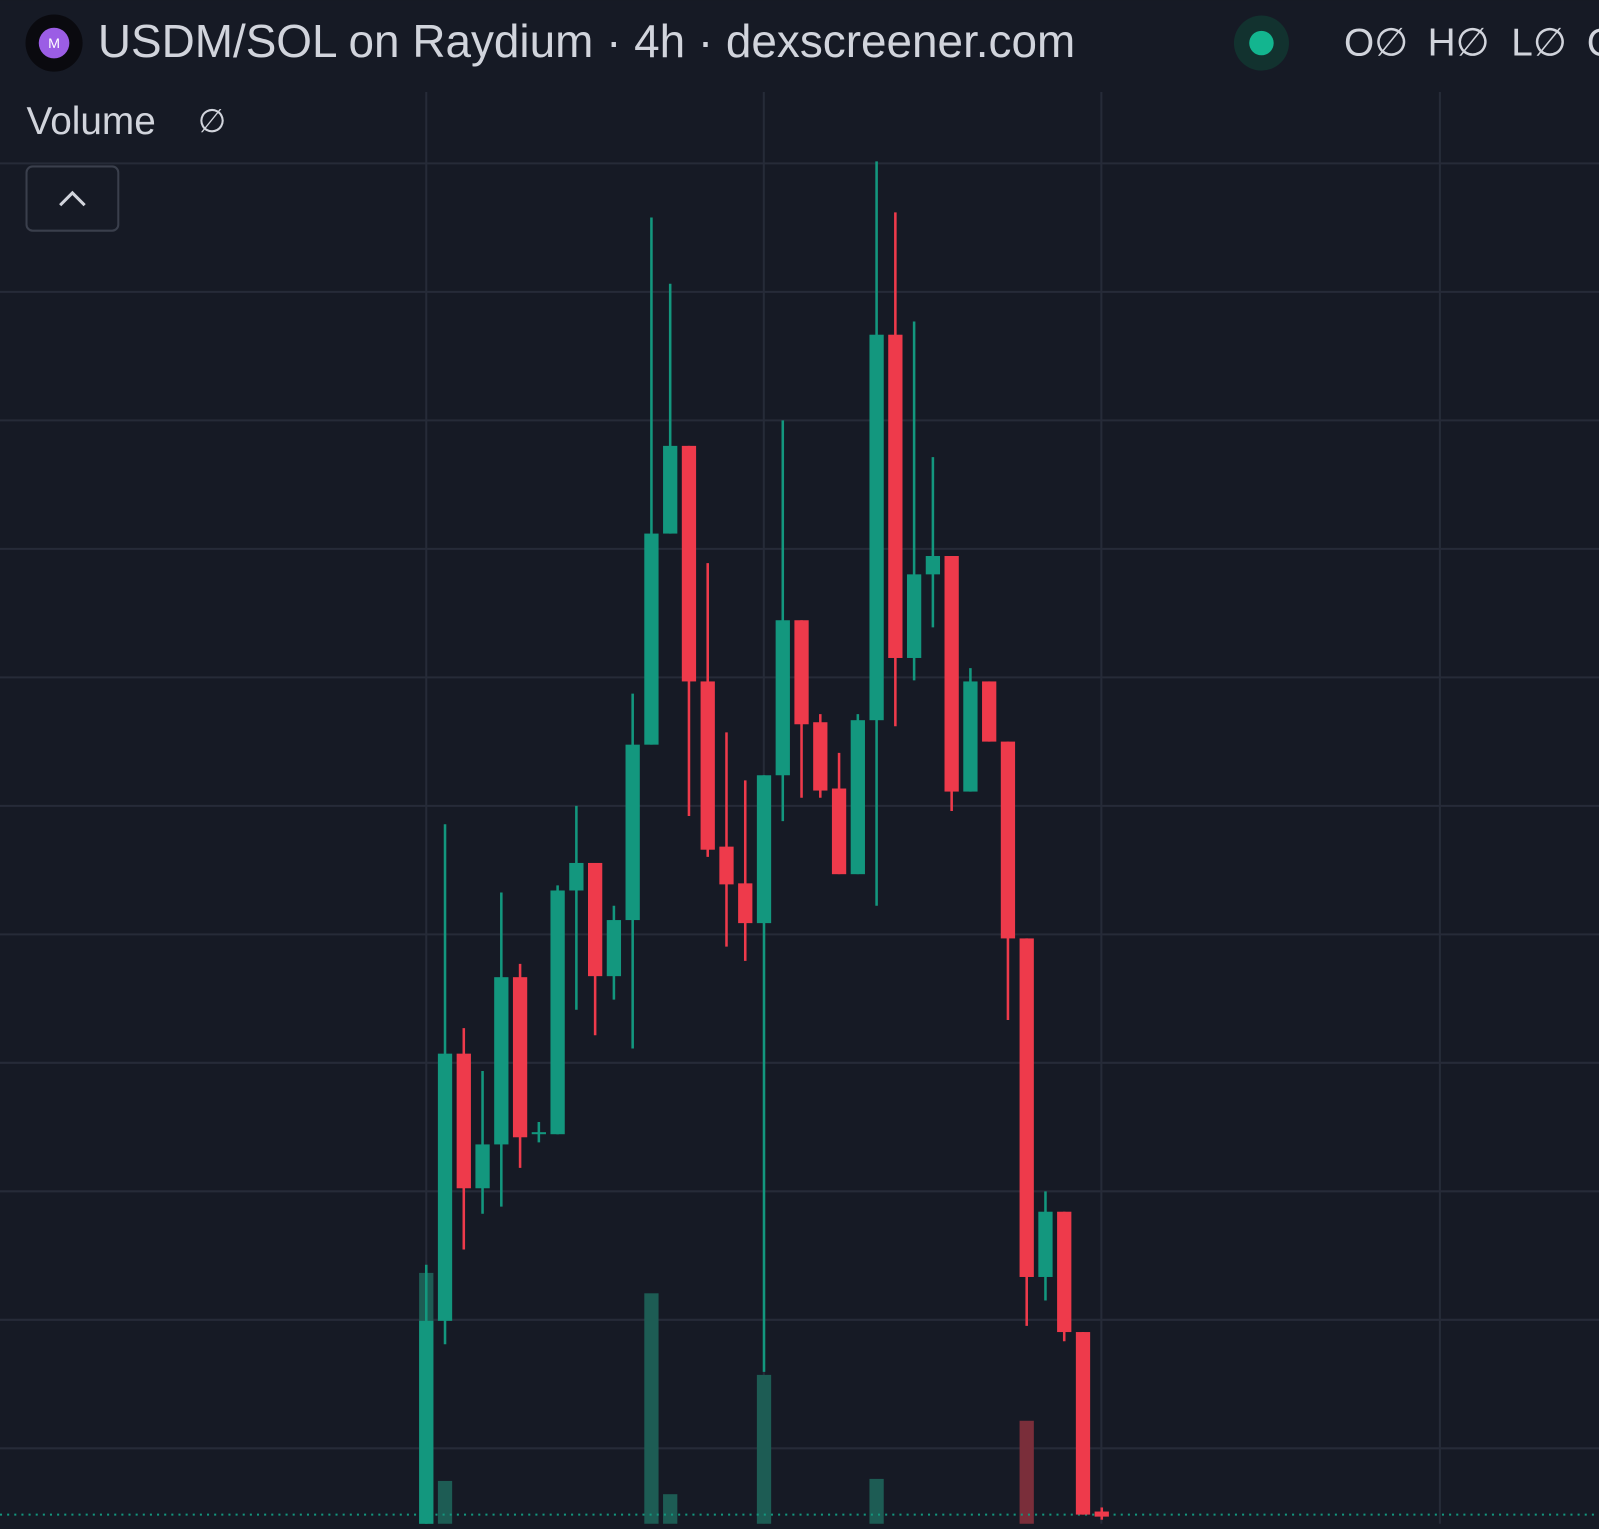 Image resolution: width=1599 pixels, height=1529 pixels. I want to click on collapse-button, so click(72, 198).